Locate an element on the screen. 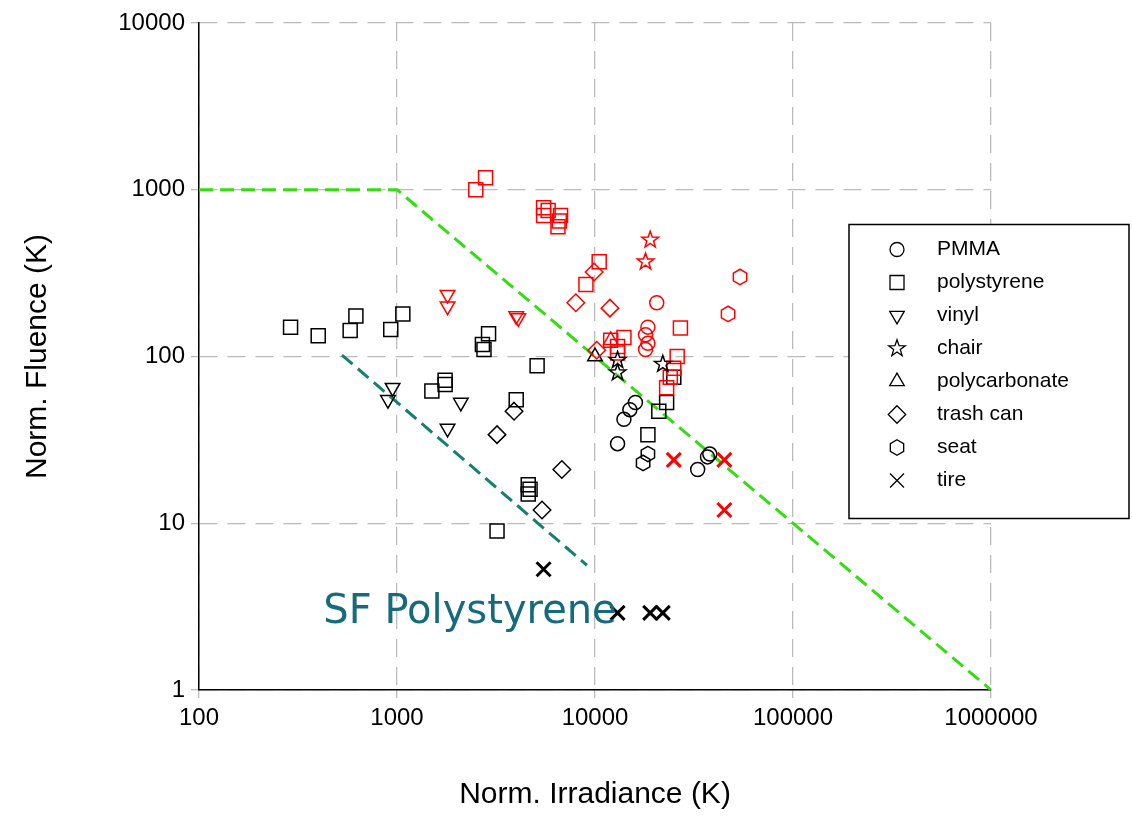 This screenshot has height=817, width=1132. legend-label: chair is located at coordinates (960, 347).